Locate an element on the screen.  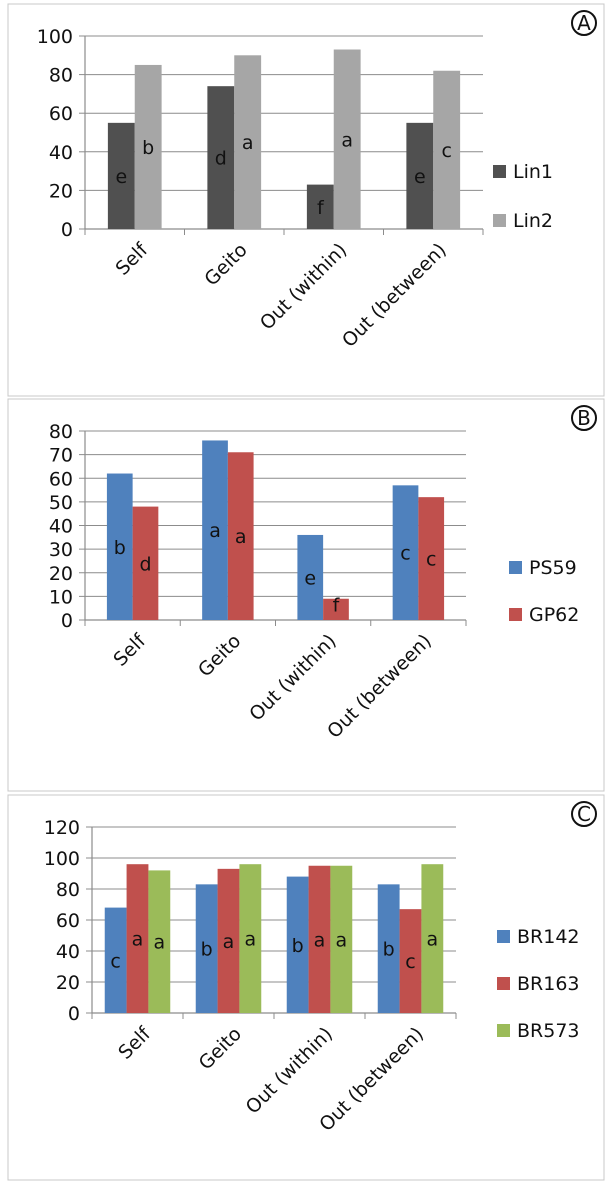
legend-swatch-br573 is located at coordinates (503, 1030).